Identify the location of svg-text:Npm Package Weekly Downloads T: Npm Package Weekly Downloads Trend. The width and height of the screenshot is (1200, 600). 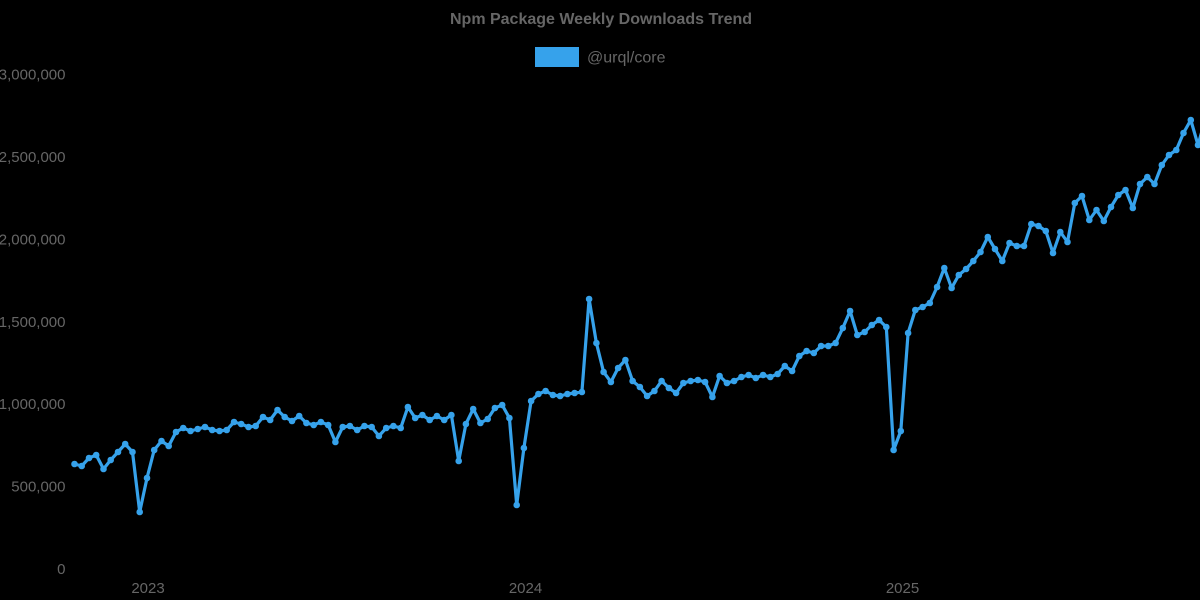
(601, 19).